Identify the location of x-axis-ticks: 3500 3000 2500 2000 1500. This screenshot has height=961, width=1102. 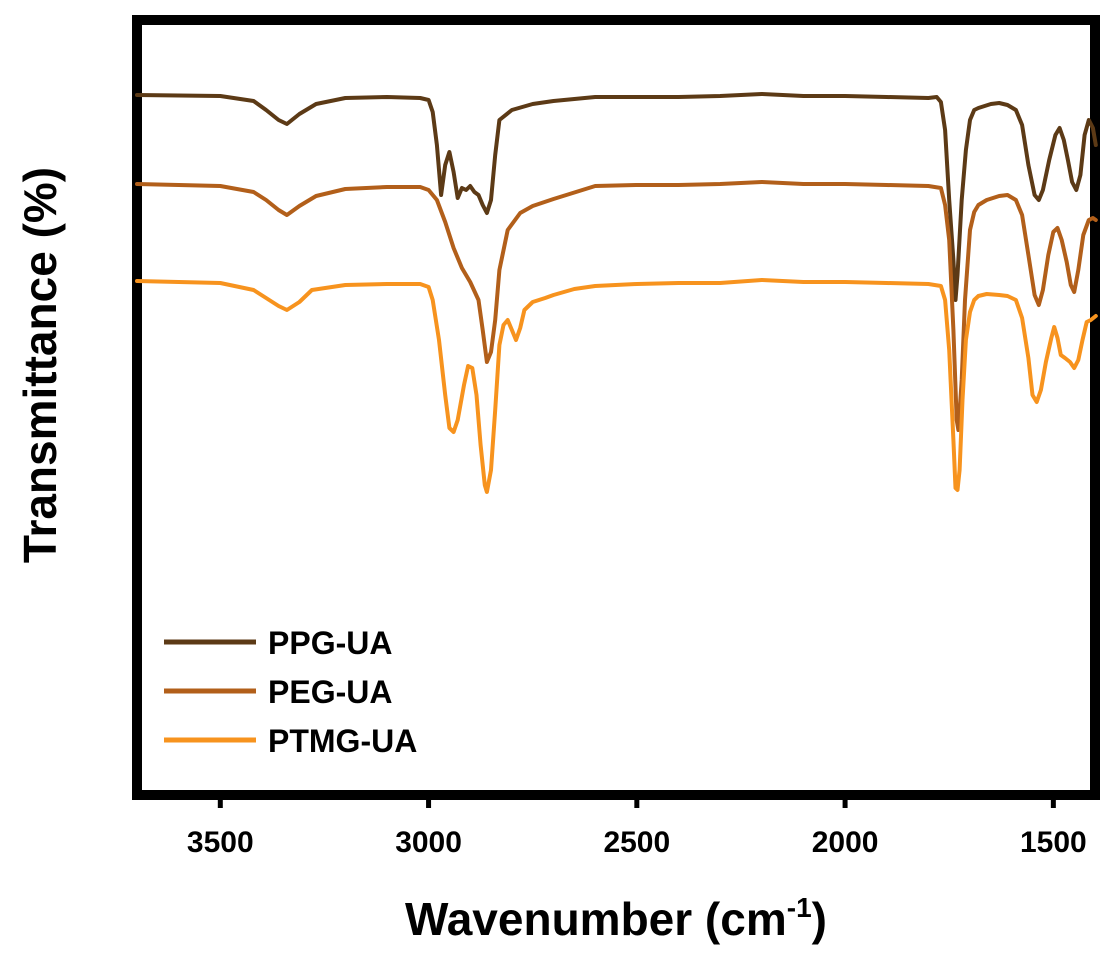
(637, 827).